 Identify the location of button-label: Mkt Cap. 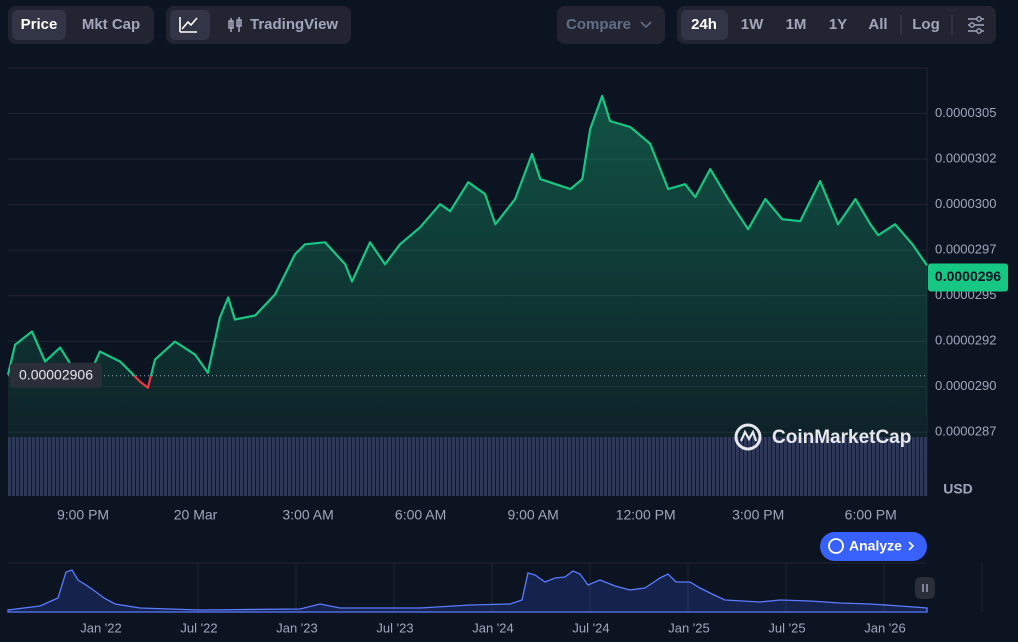
(111, 24).